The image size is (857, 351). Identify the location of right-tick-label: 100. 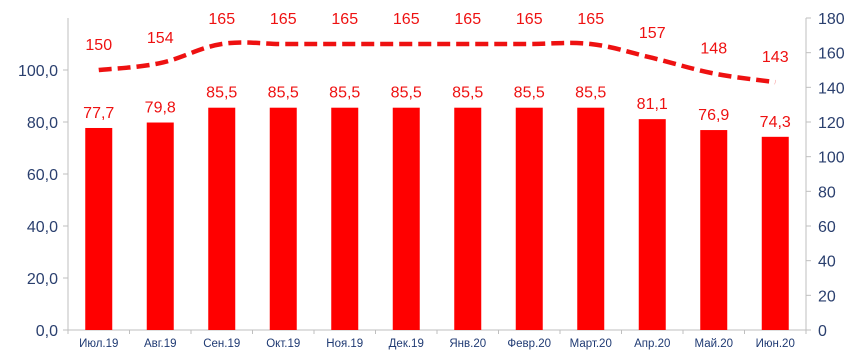
(831, 158).